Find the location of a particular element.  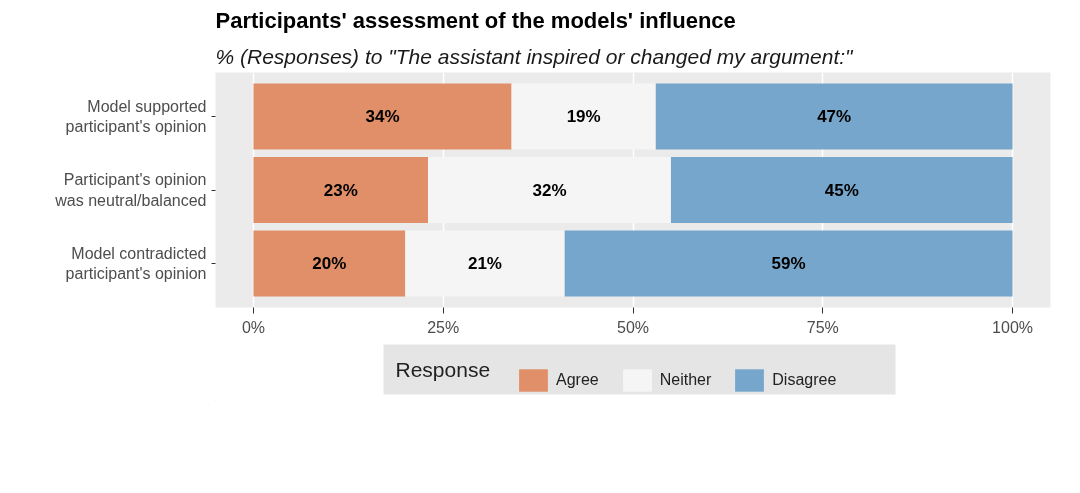

y-tick-label: Model supported participant's opinion is located at coordinates (136, 116).